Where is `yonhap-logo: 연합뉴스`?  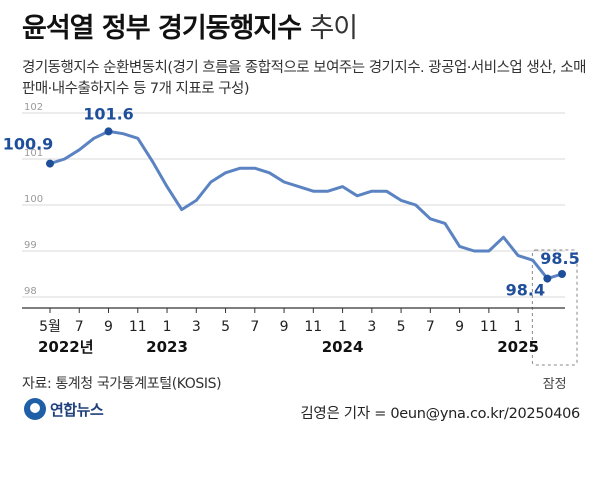
yonhap-logo: 연합뉴스 is located at coordinates (64, 409).